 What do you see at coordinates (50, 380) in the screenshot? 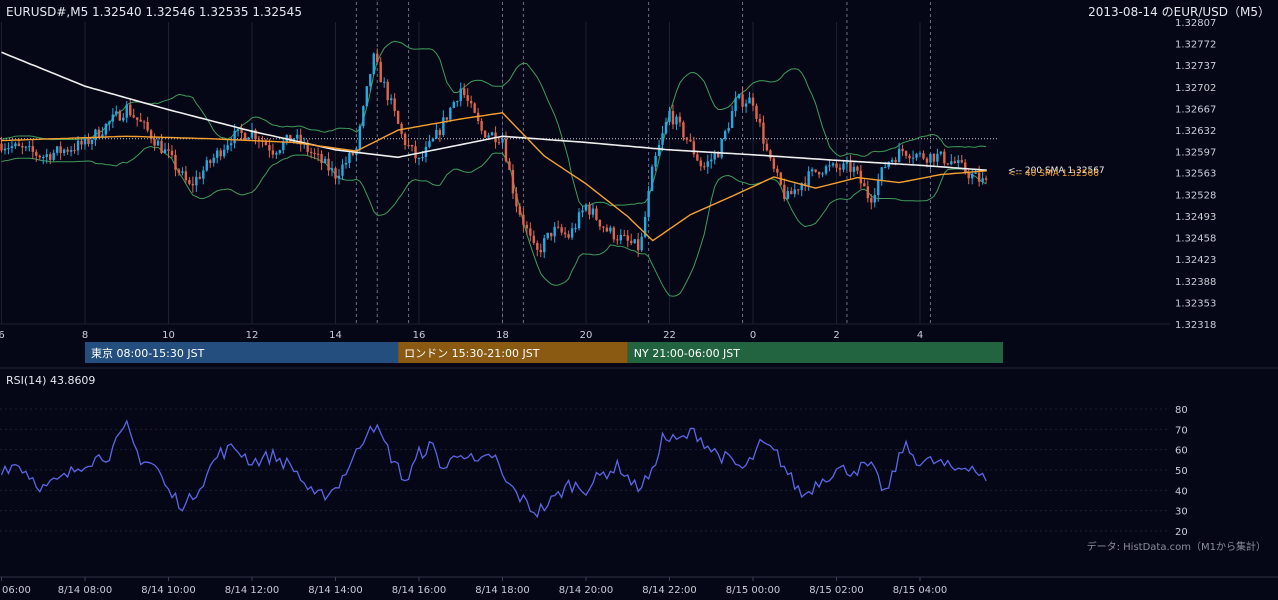
I see `rsi-title: RSI(14) 43.8609` at bounding box center [50, 380].